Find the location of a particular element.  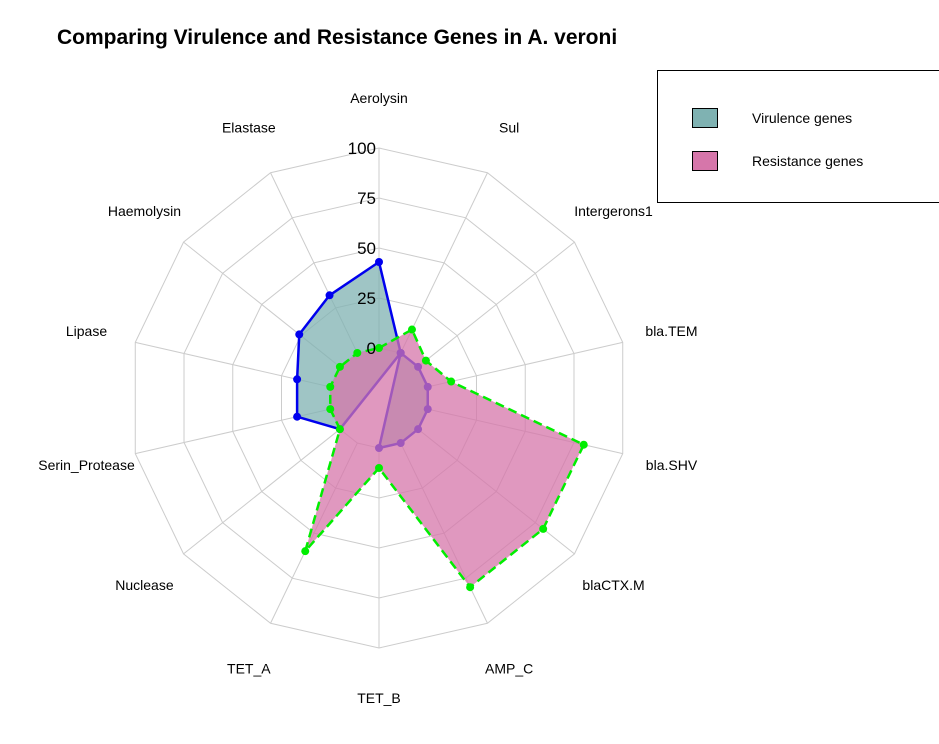

legend-item-resistance: Resistance genes is located at coordinates (777, 161).